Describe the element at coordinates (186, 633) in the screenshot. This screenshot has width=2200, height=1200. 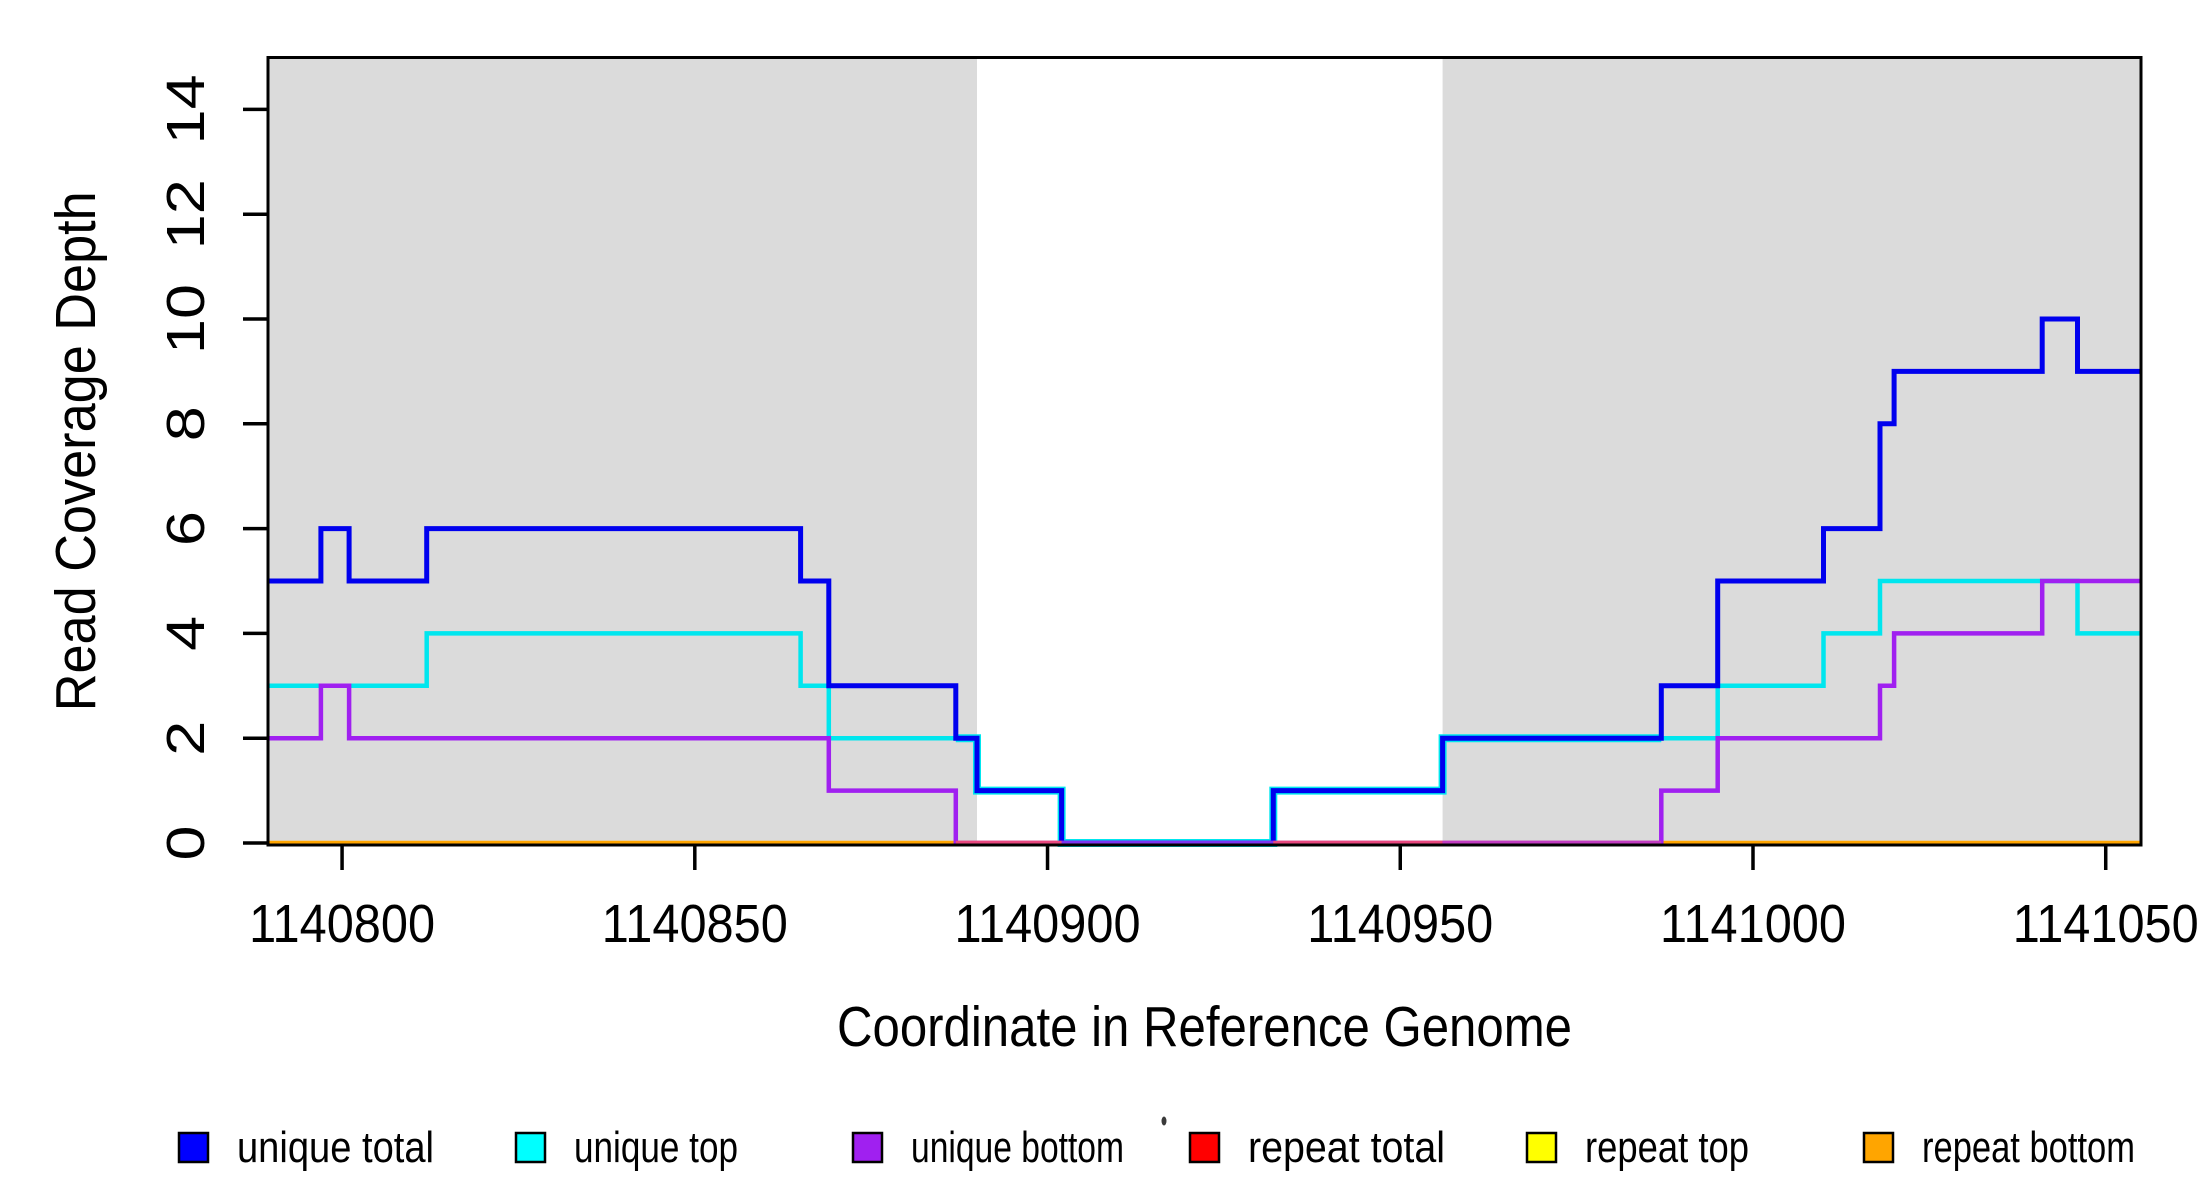
I see `y-axis-tick-label: 4` at that location.